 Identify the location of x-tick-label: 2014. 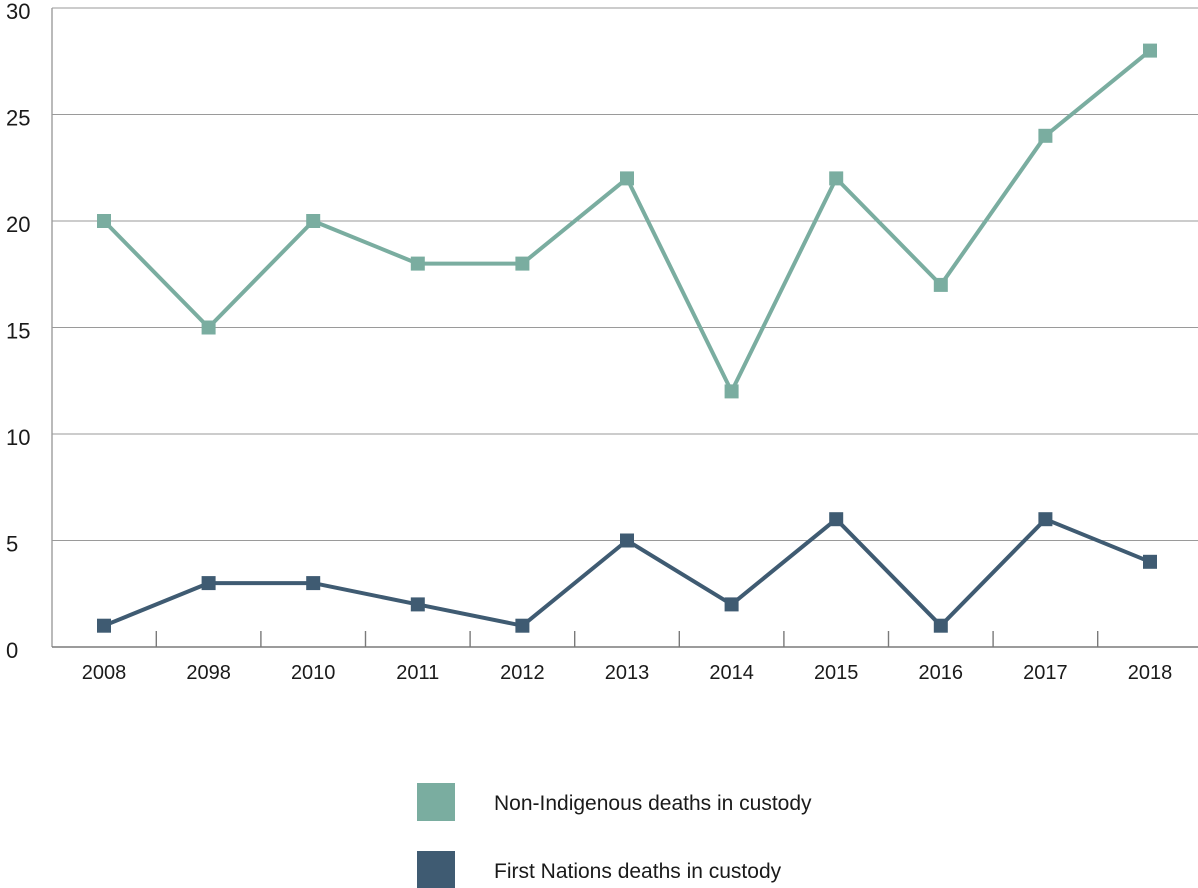
(731, 673).